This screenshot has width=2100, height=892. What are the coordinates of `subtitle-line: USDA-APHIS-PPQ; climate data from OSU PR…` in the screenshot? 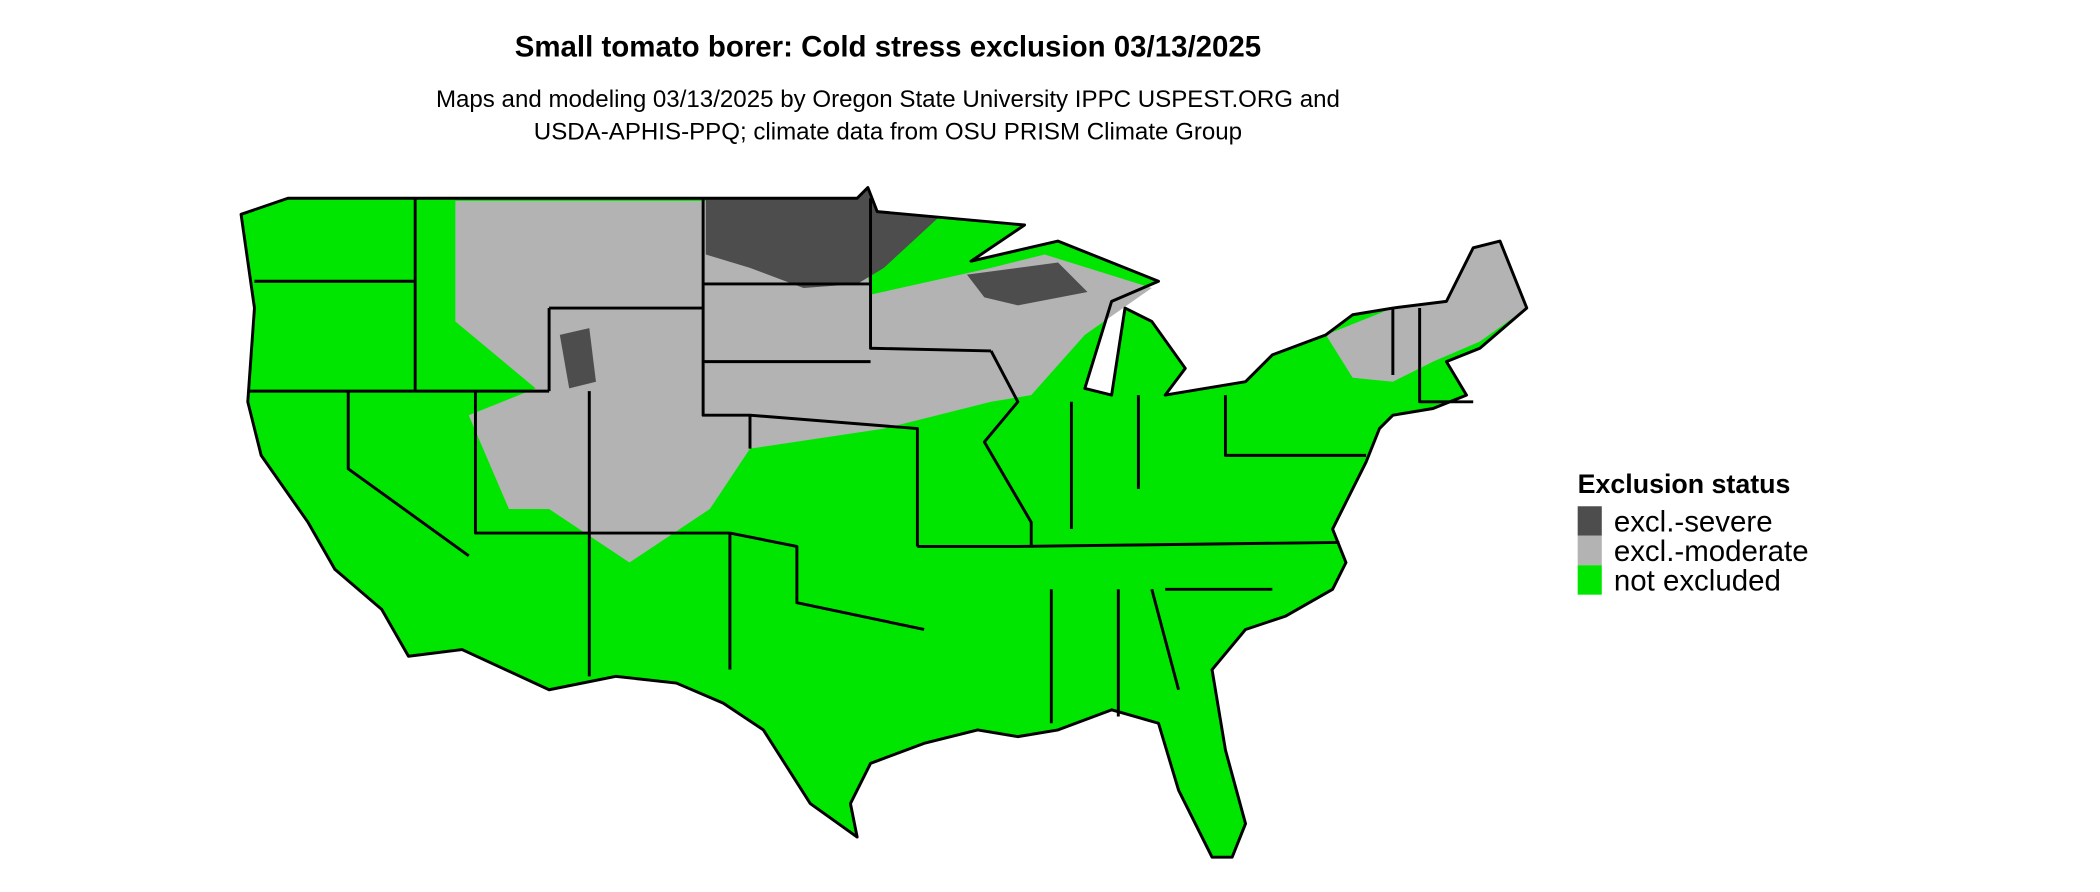 It's located at (888, 131).